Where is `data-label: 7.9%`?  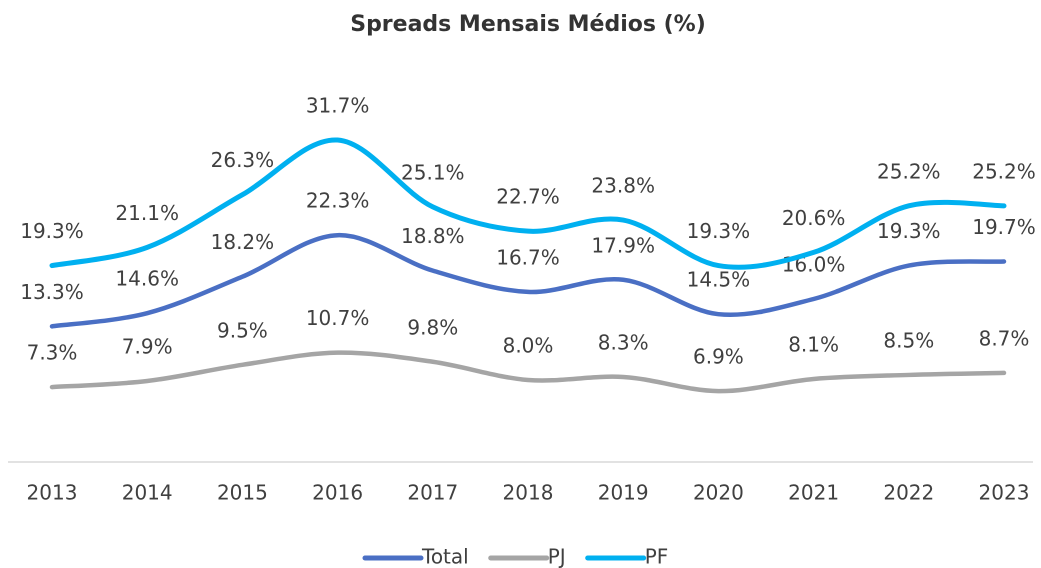
data-label: 7.9% is located at coordinates (147, 347).